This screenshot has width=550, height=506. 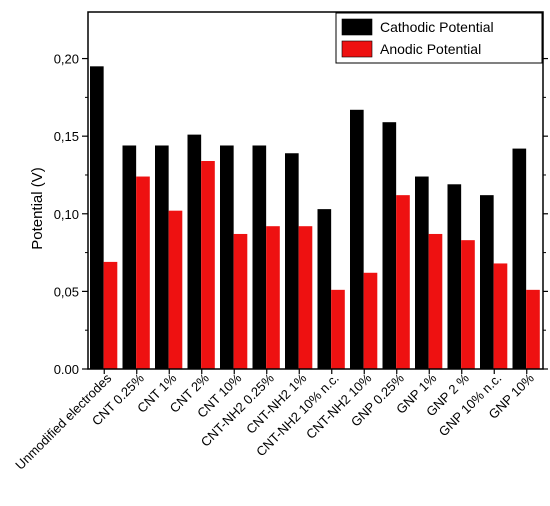 I want to click on legend: Cathodic Potential Anodic Potential, so click(x=439, y=38).